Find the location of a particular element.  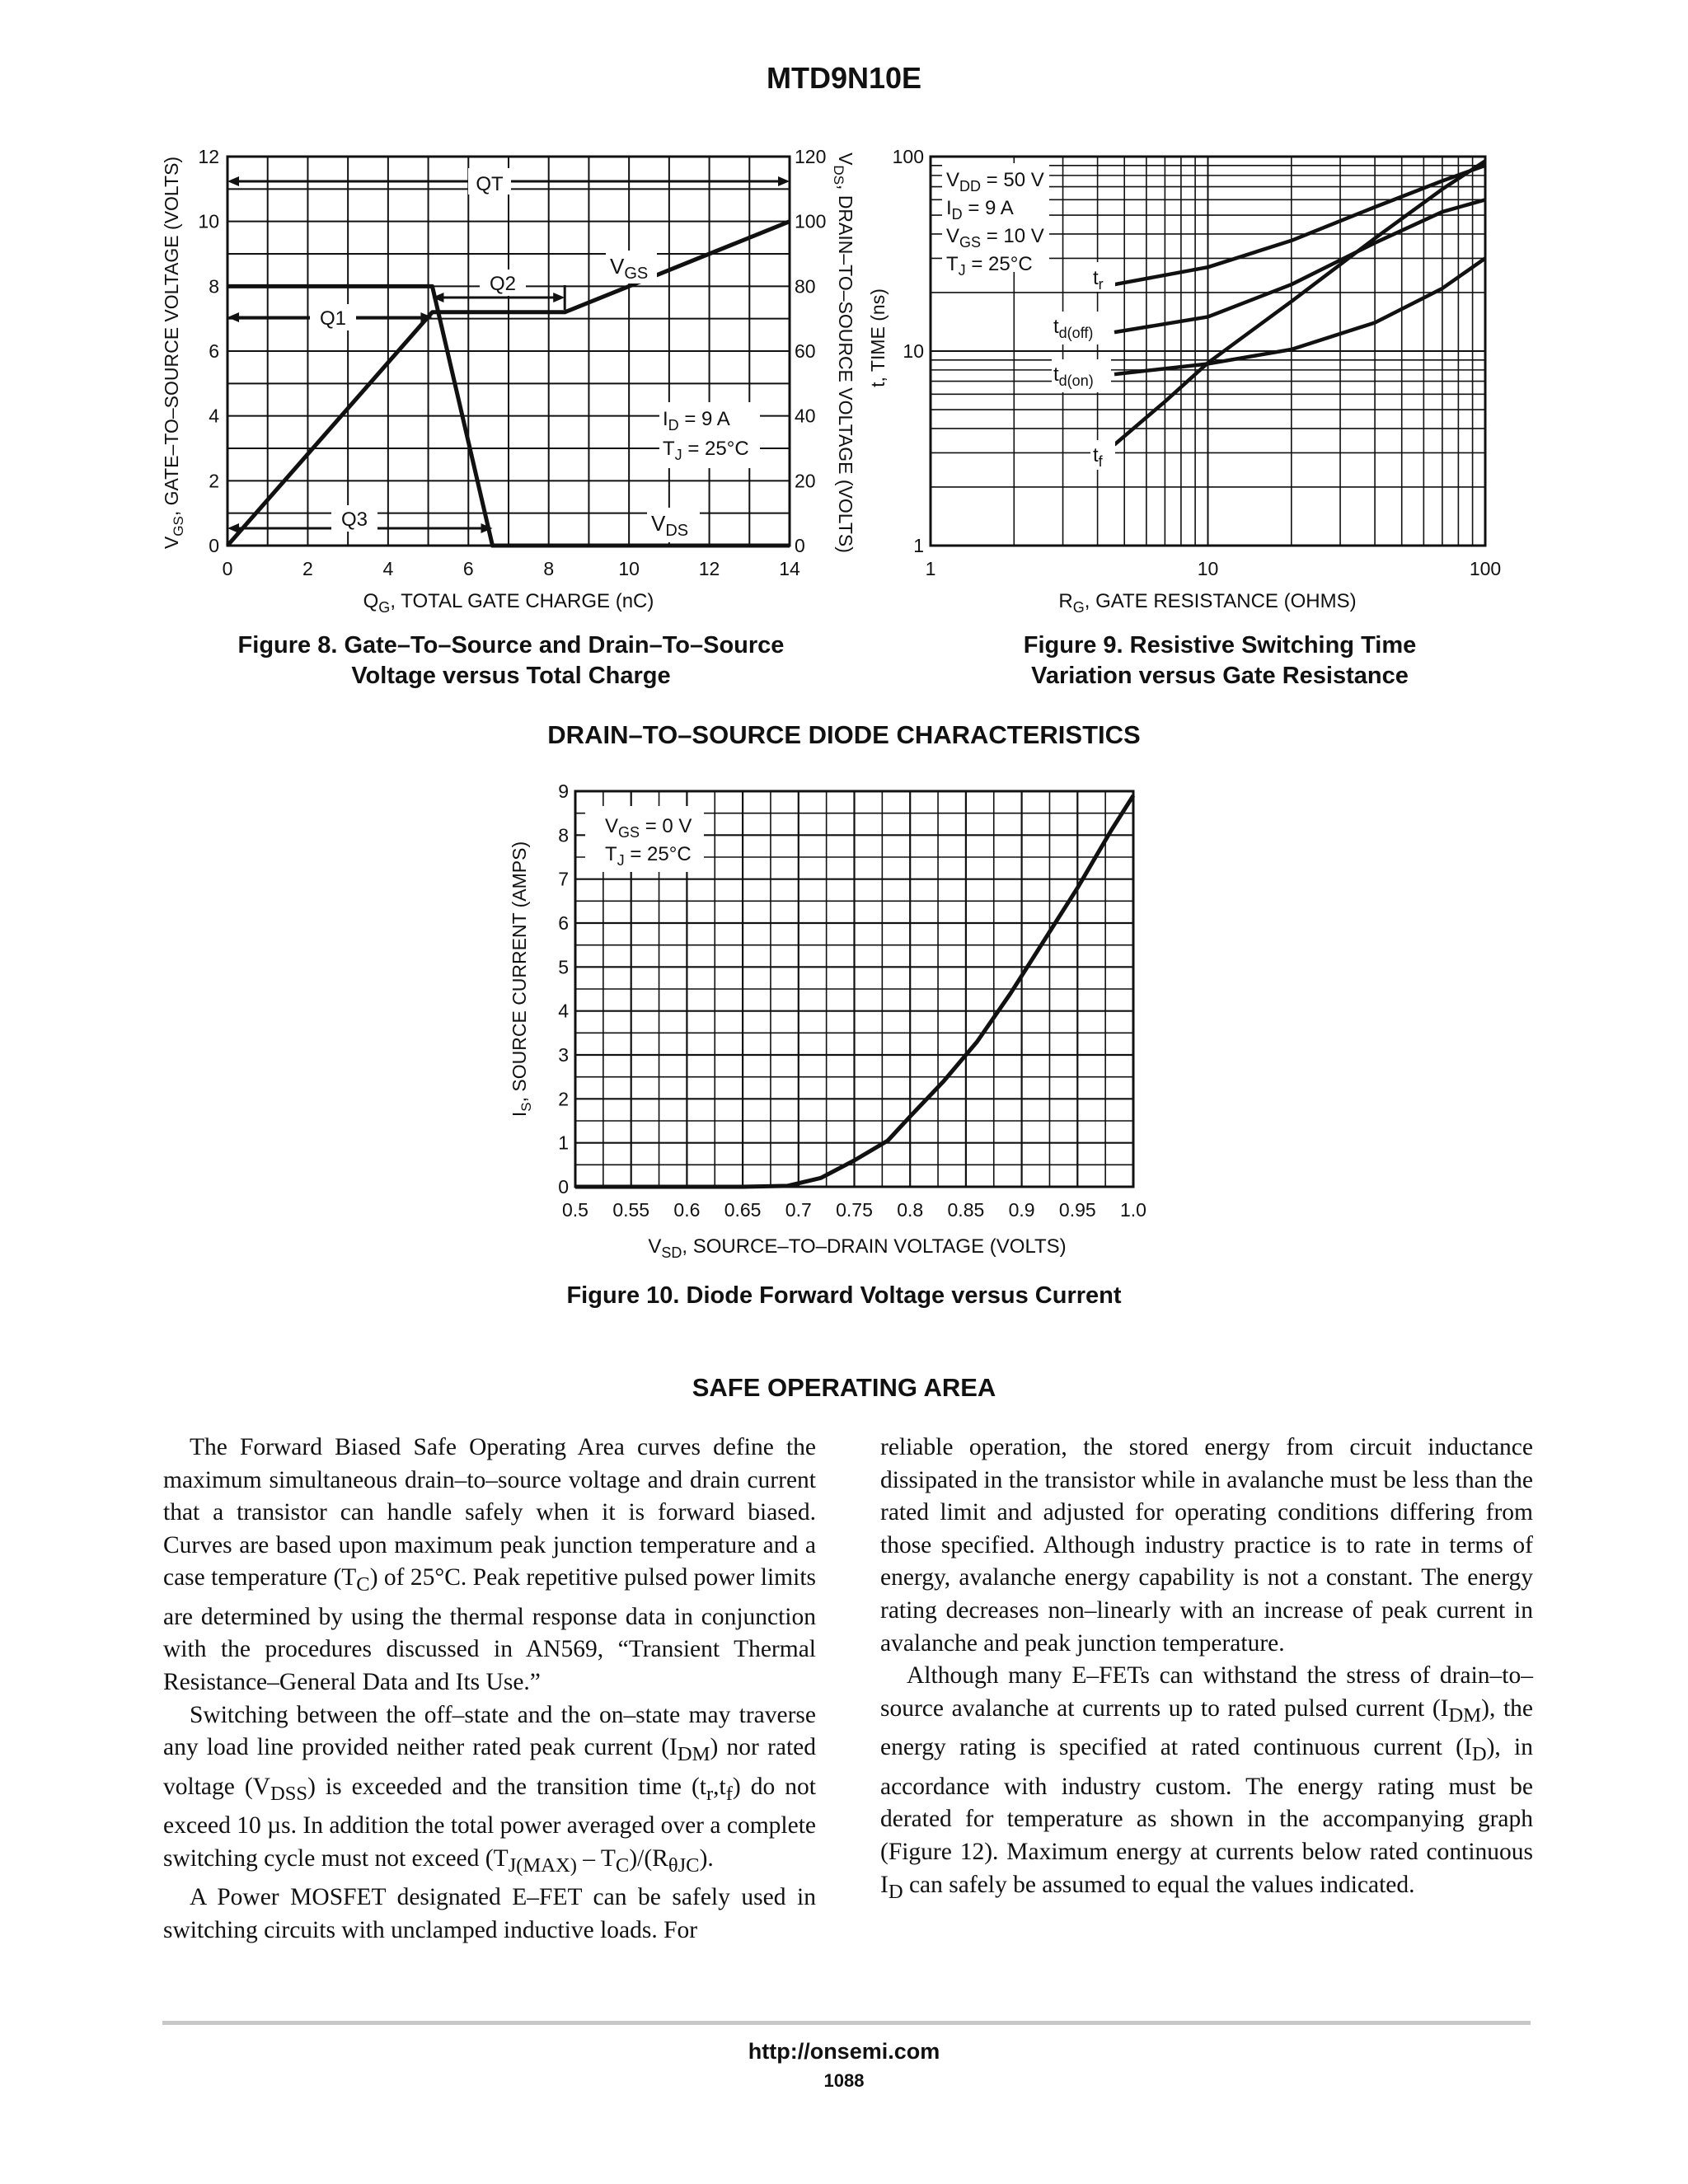

fig9-series-tf is located at coordinates (1300, 303).